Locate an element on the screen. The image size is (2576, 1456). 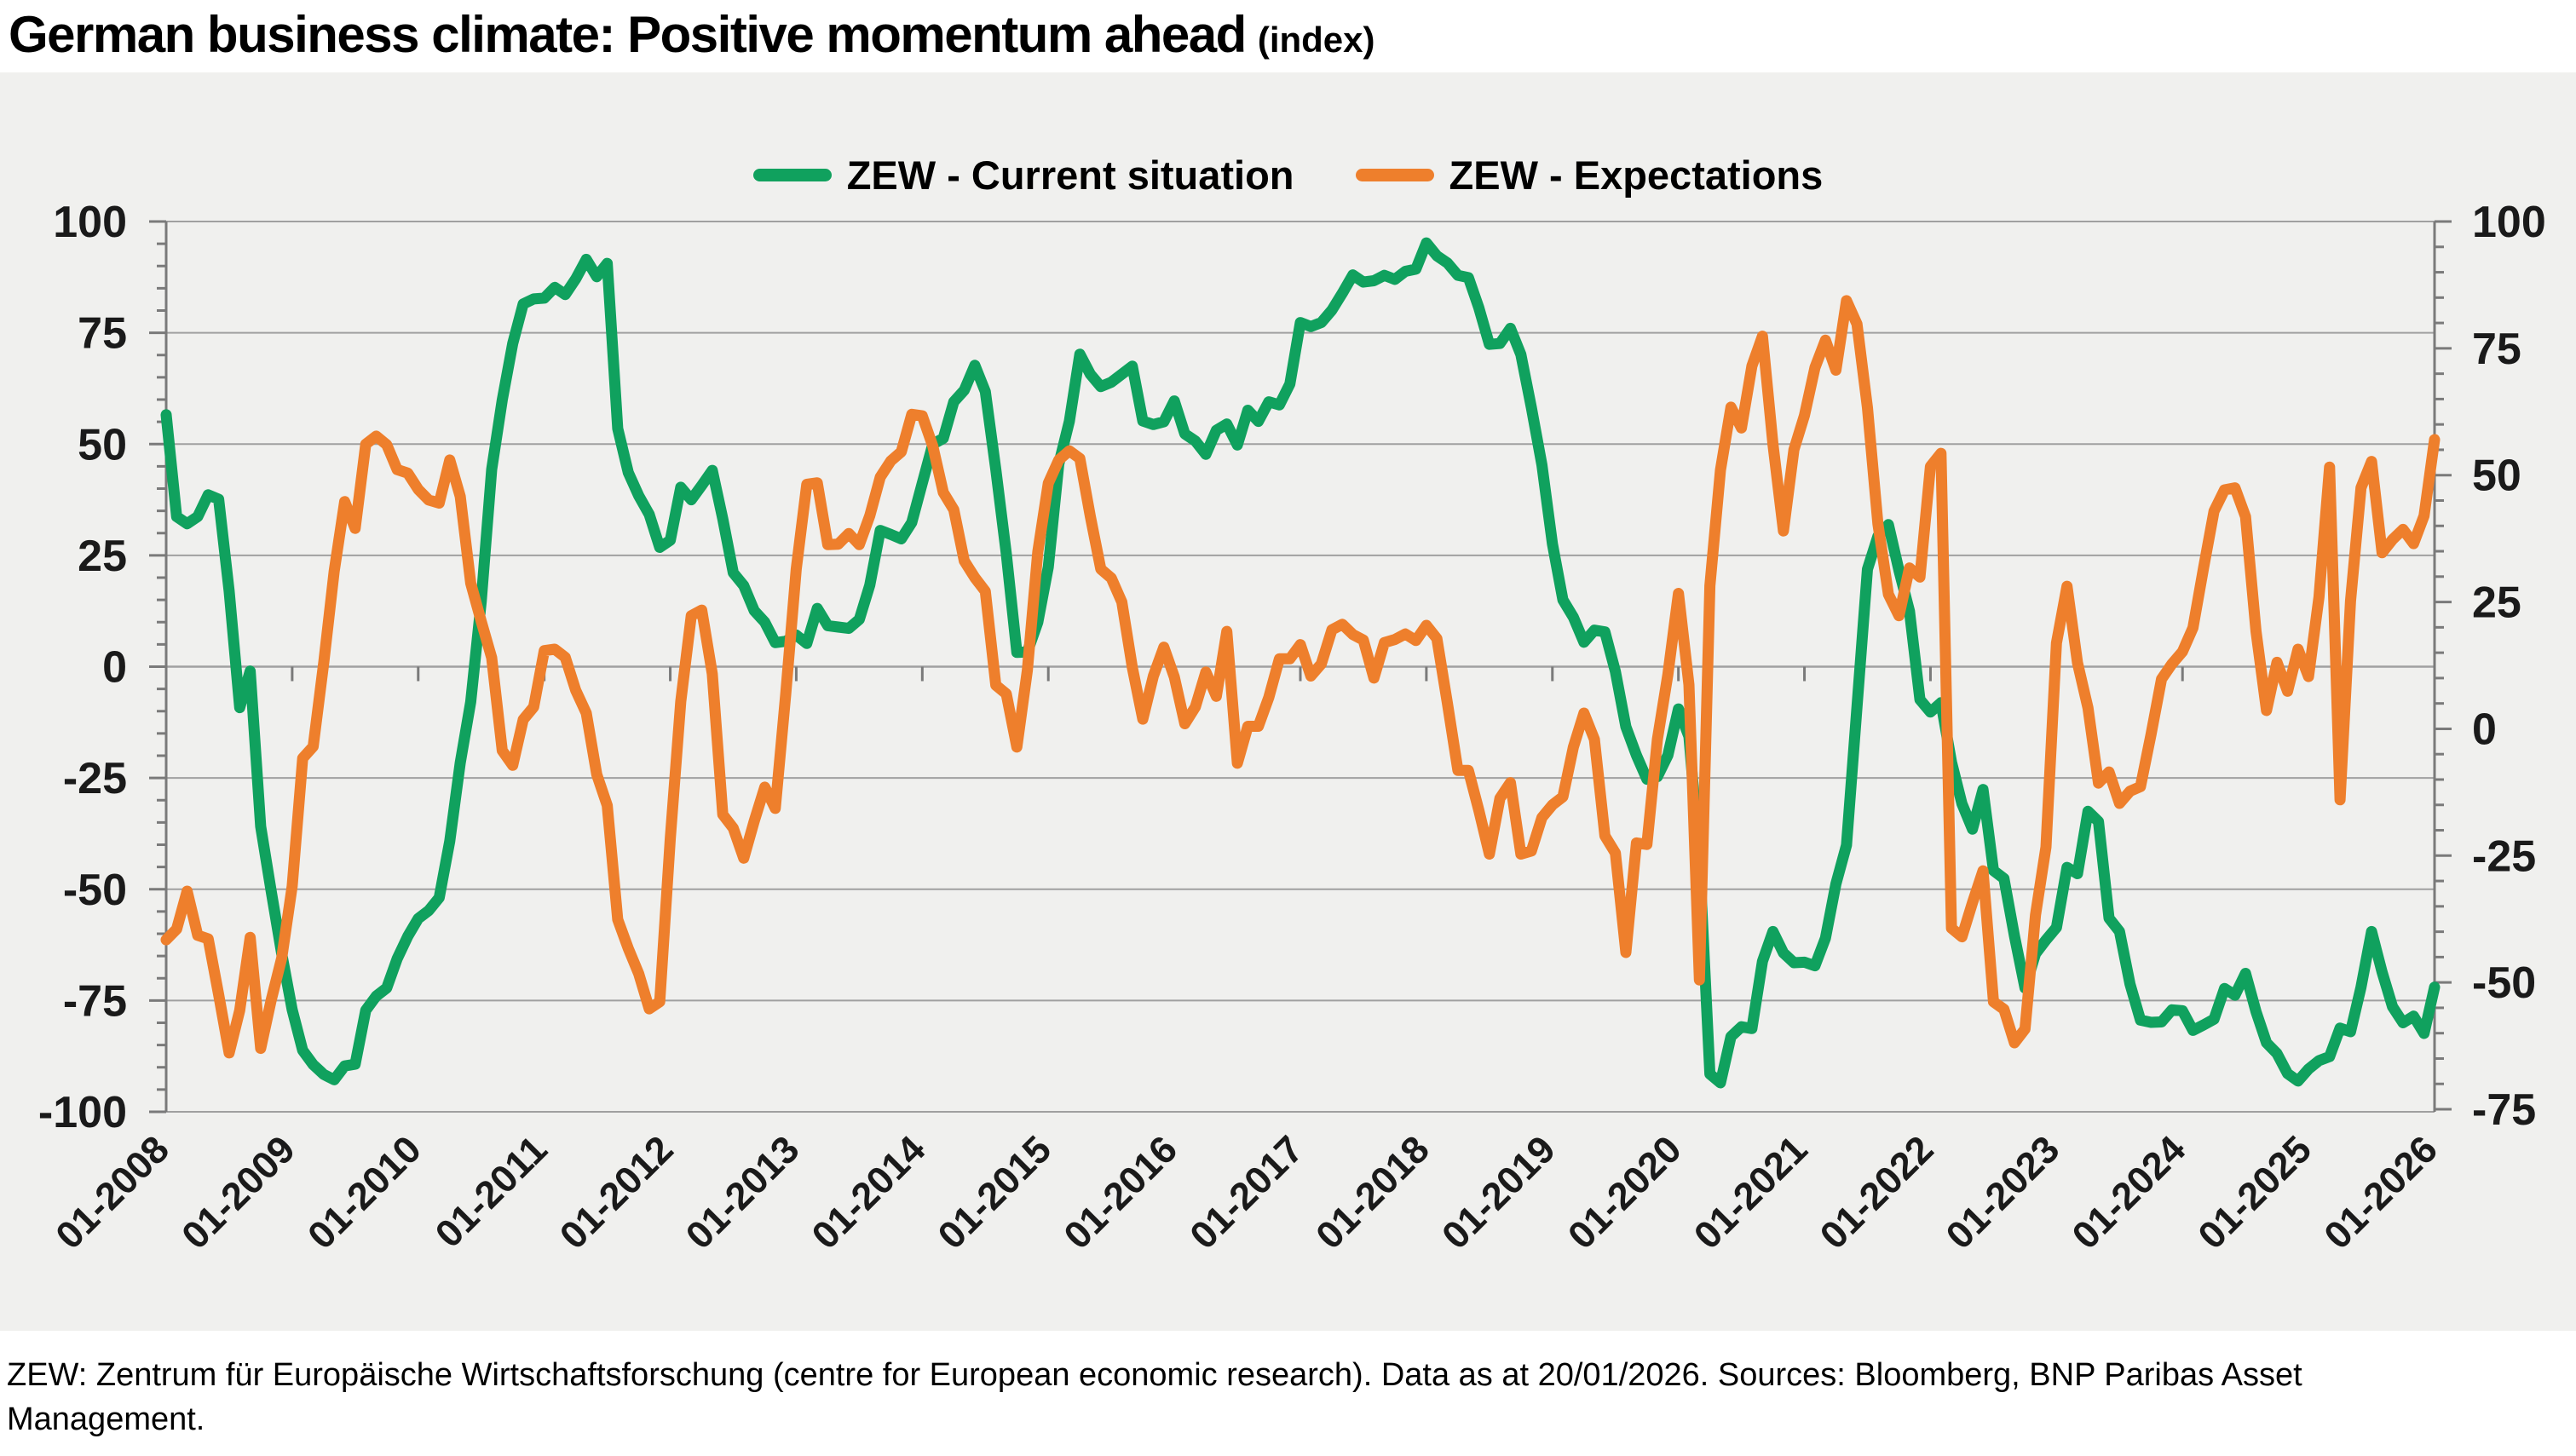
left-axis-tick-label: 75 is located at coordinates (102, 334).